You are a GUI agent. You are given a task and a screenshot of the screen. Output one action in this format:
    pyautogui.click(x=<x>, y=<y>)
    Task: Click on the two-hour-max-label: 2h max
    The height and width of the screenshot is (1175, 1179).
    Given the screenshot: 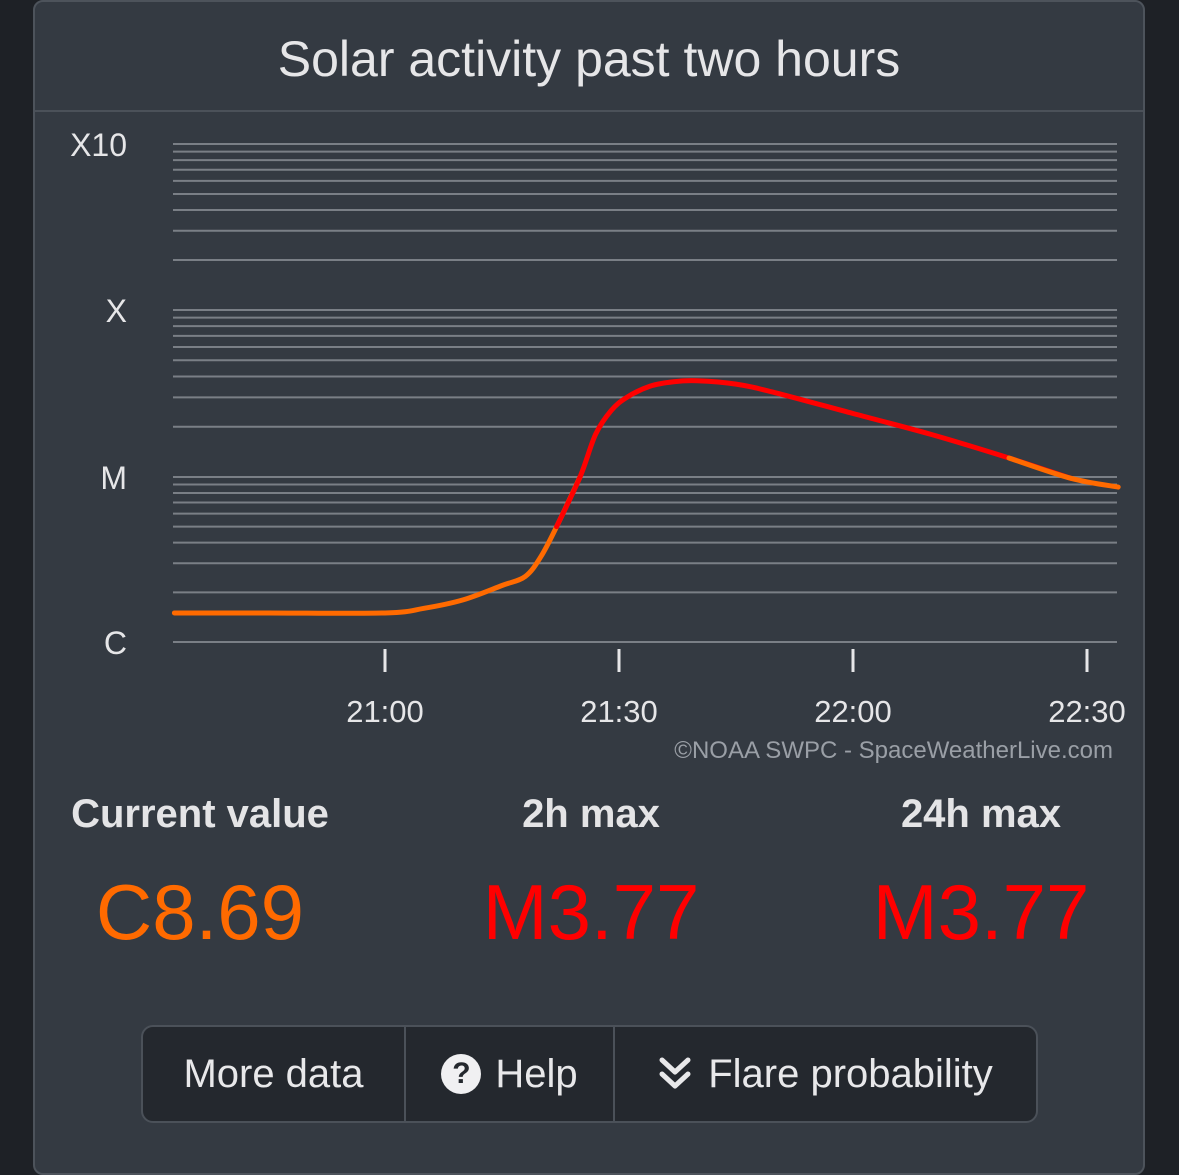 What is the action you would take?
    pyautogui.click(x=591, y=814)
    